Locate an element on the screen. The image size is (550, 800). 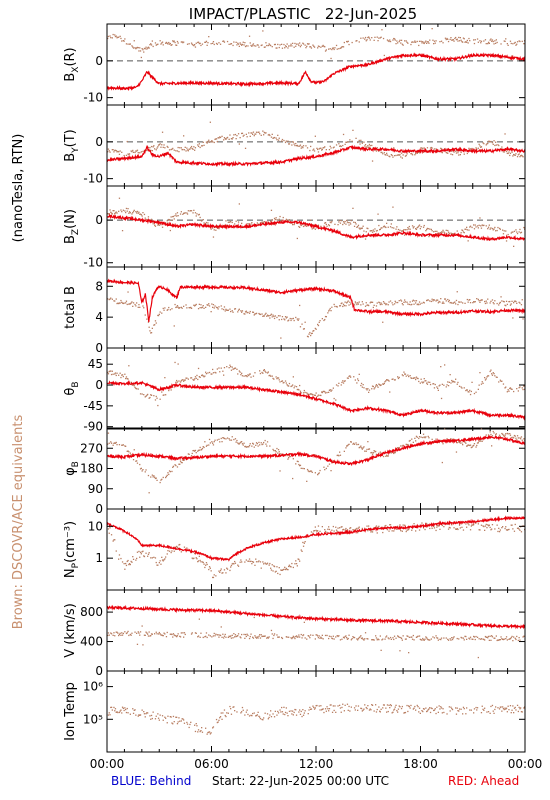
ahead-series-v is located at coordinates (316, 617).